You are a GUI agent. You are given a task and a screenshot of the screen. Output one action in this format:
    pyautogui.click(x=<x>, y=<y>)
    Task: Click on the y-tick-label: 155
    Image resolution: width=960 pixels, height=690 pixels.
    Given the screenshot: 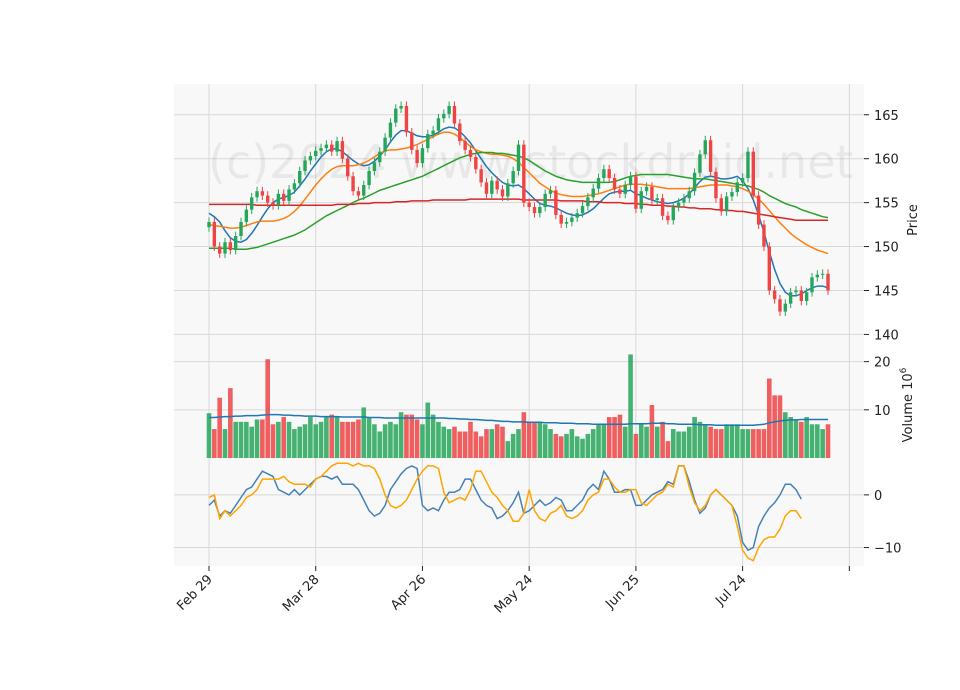 What is the action you would take?
    pyautogui.click(x=886, y=204)
    